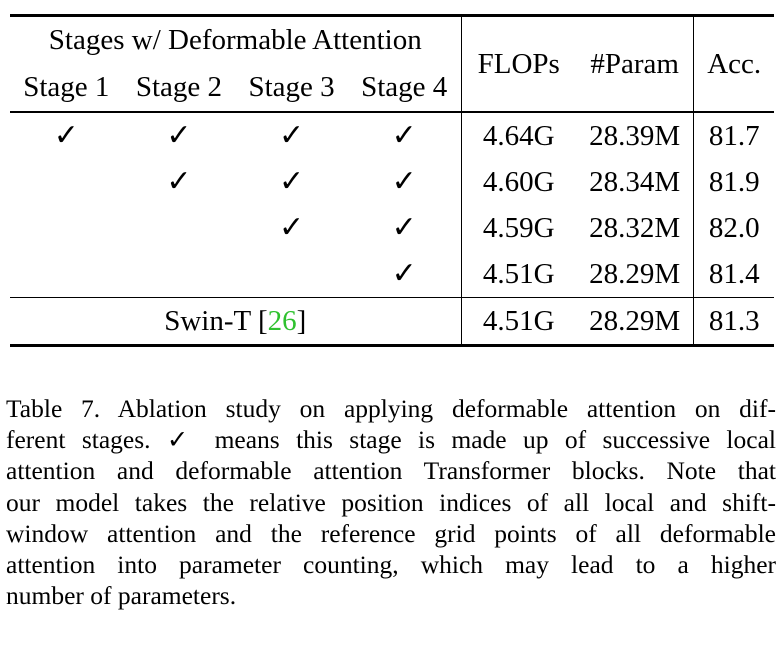 The width and height of the screenshot is (784, 647). Describe the element at coordinates (518, 228) in the screenshot. I see `row-flops: 4.59G` at that location.